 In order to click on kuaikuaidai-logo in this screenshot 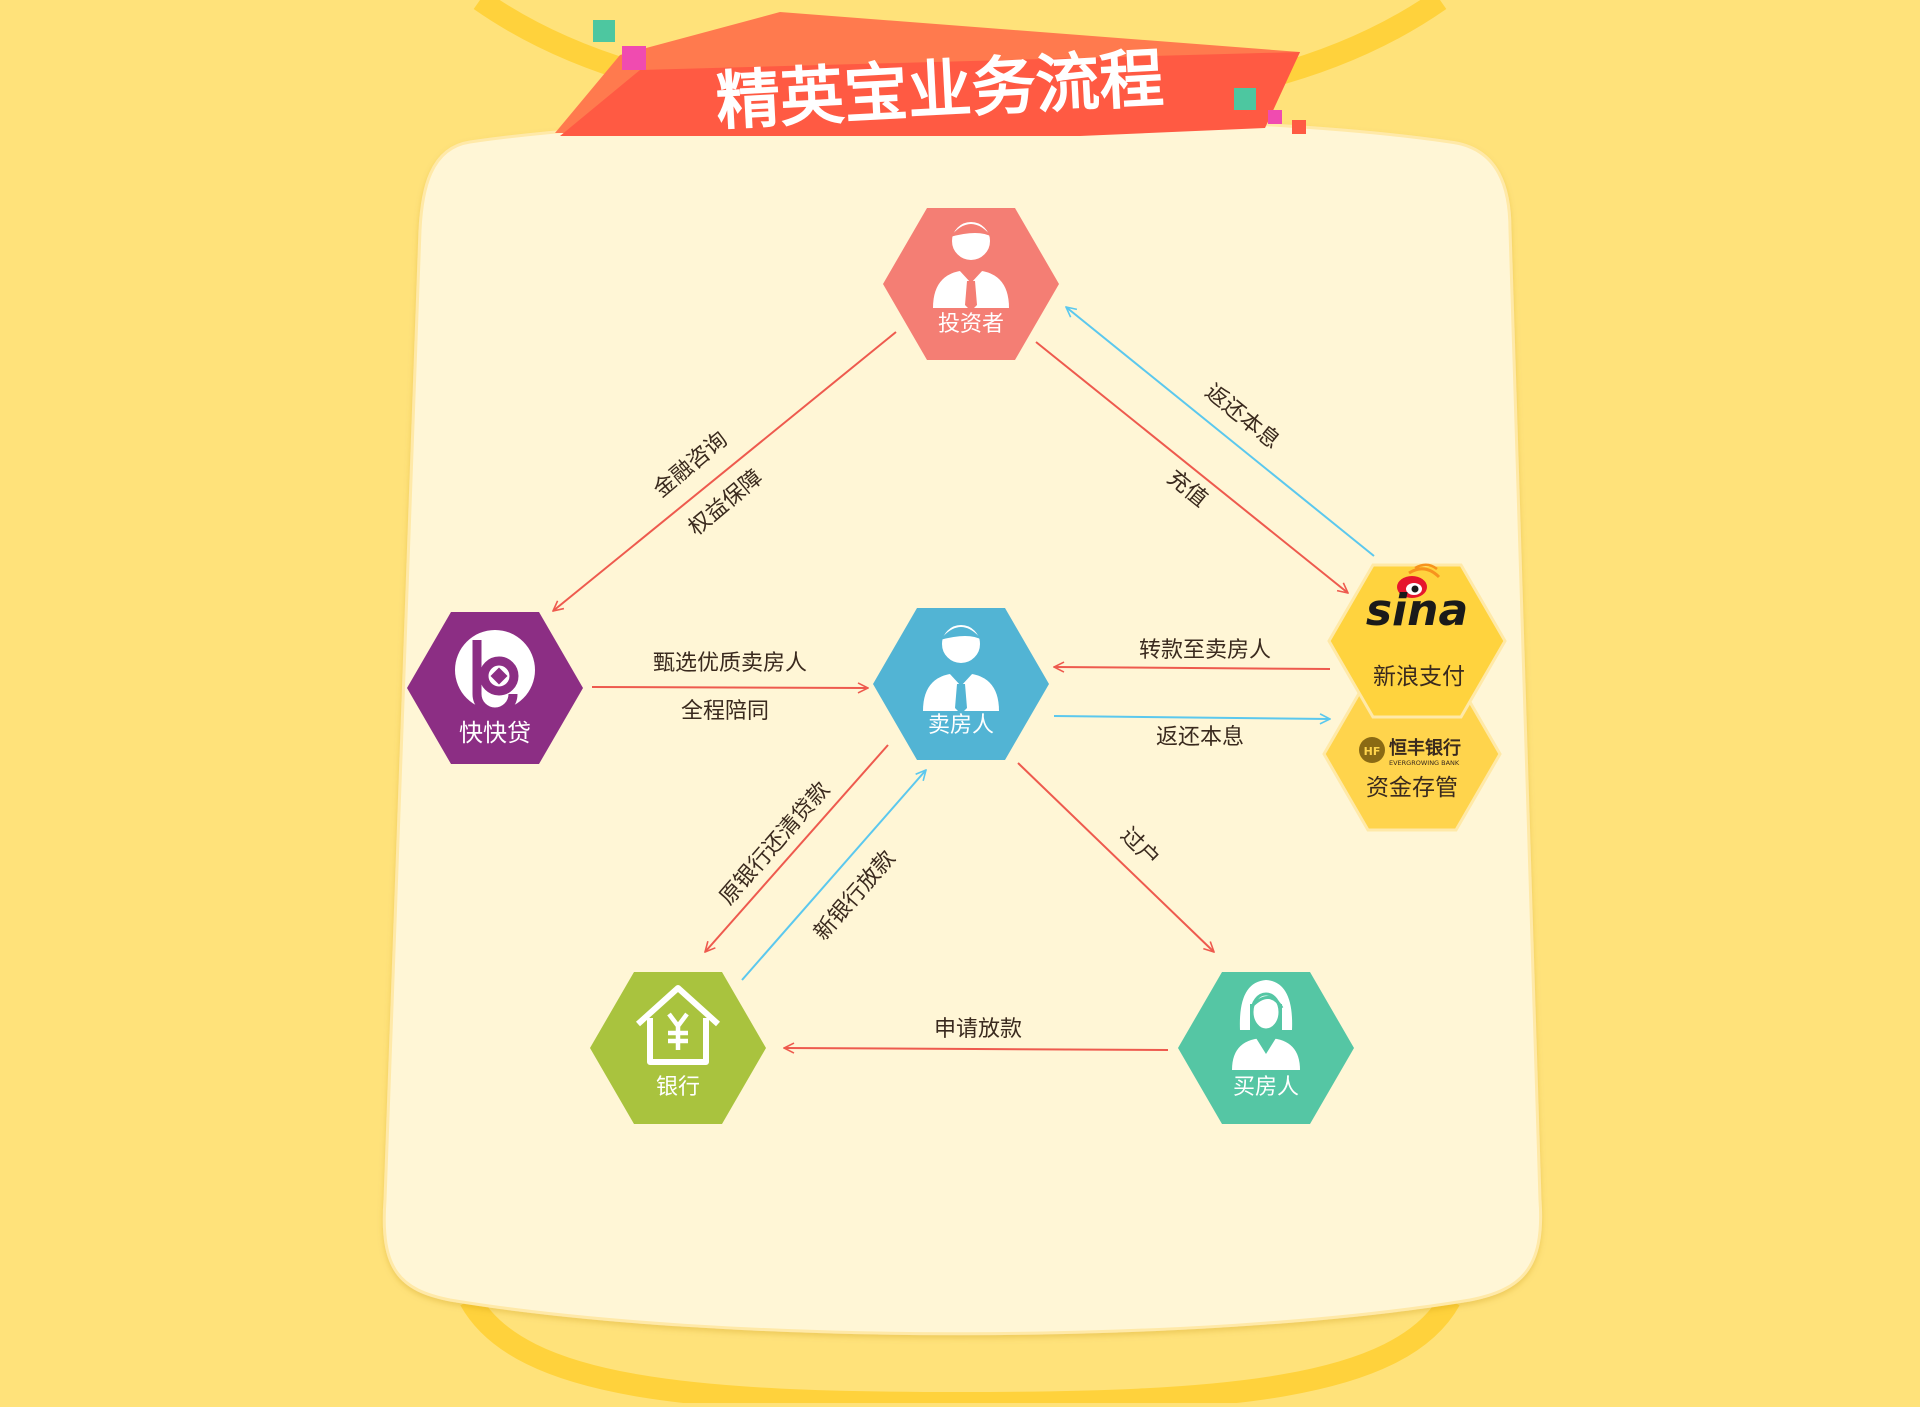, I will do `click(495, 673)`.